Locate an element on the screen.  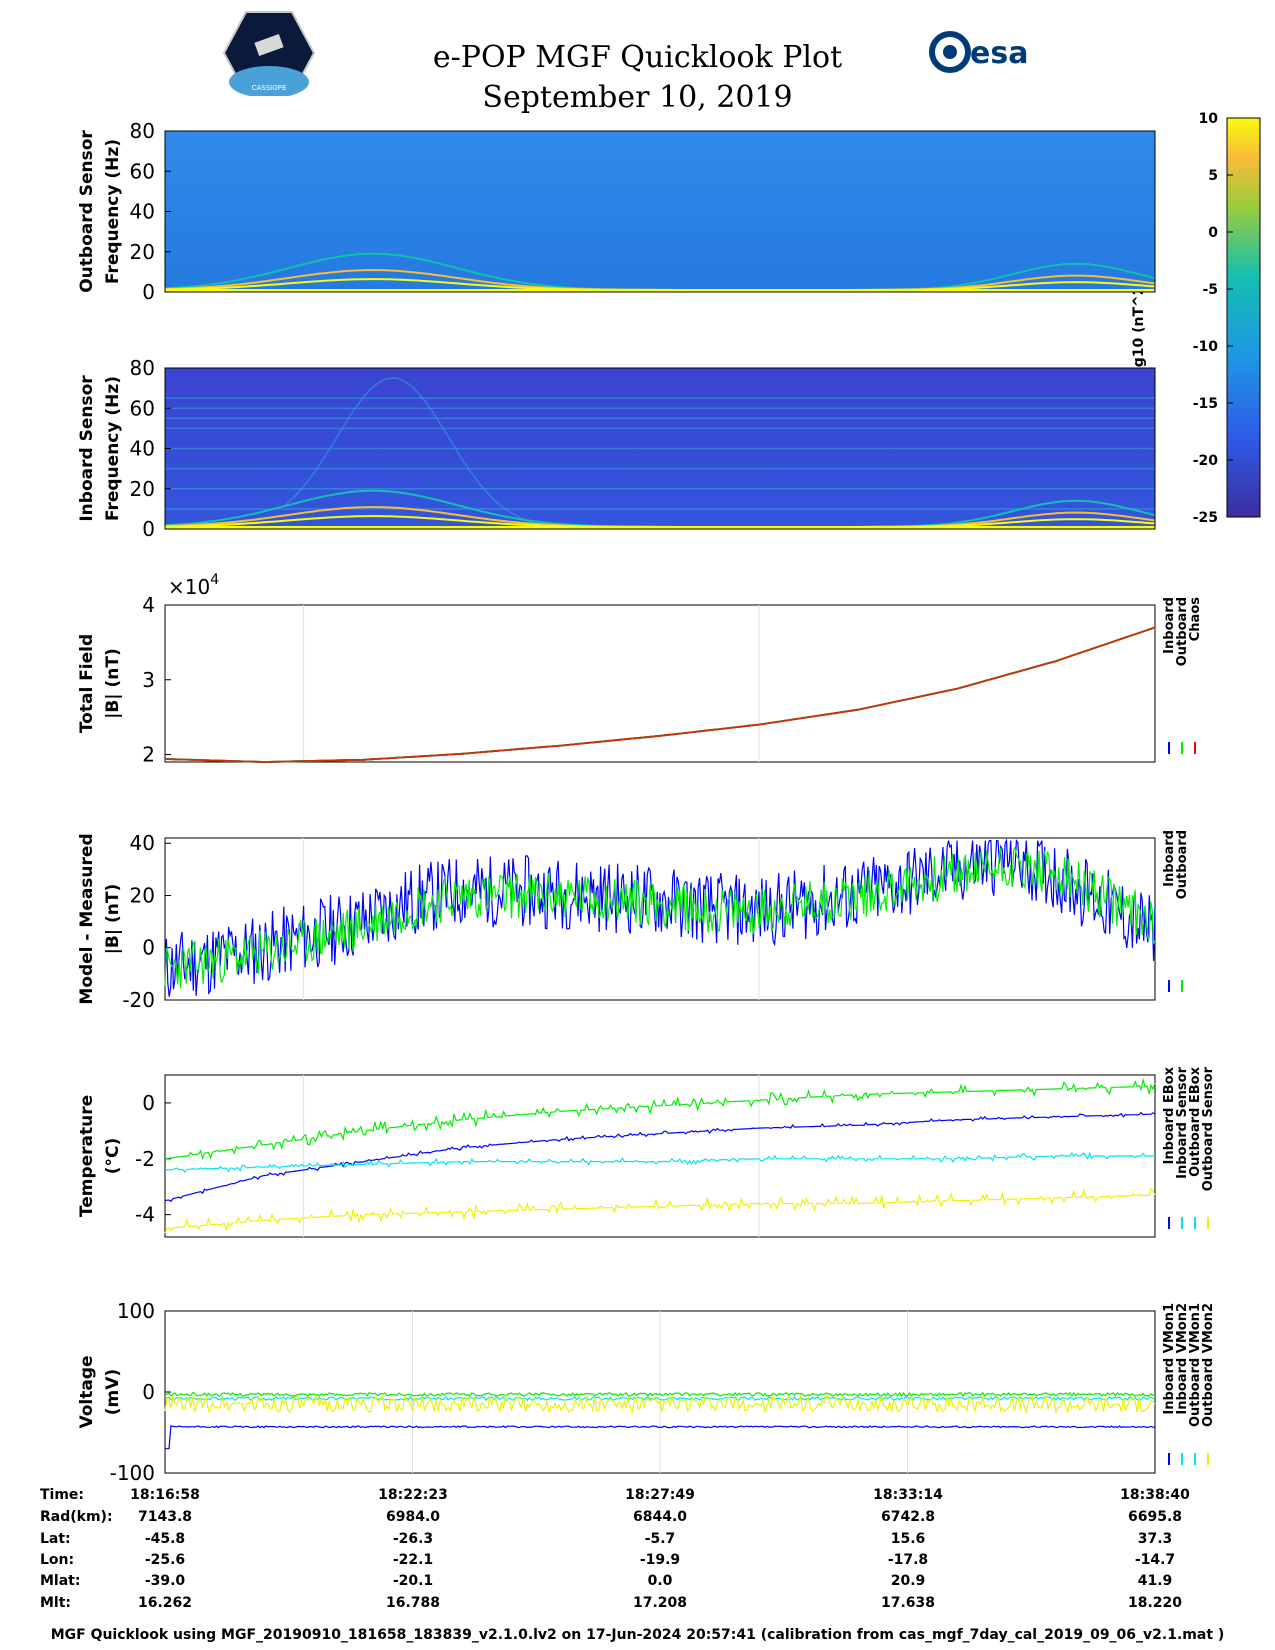
legend-label: Inboard EBox is located at coordinates (1169, 1115).